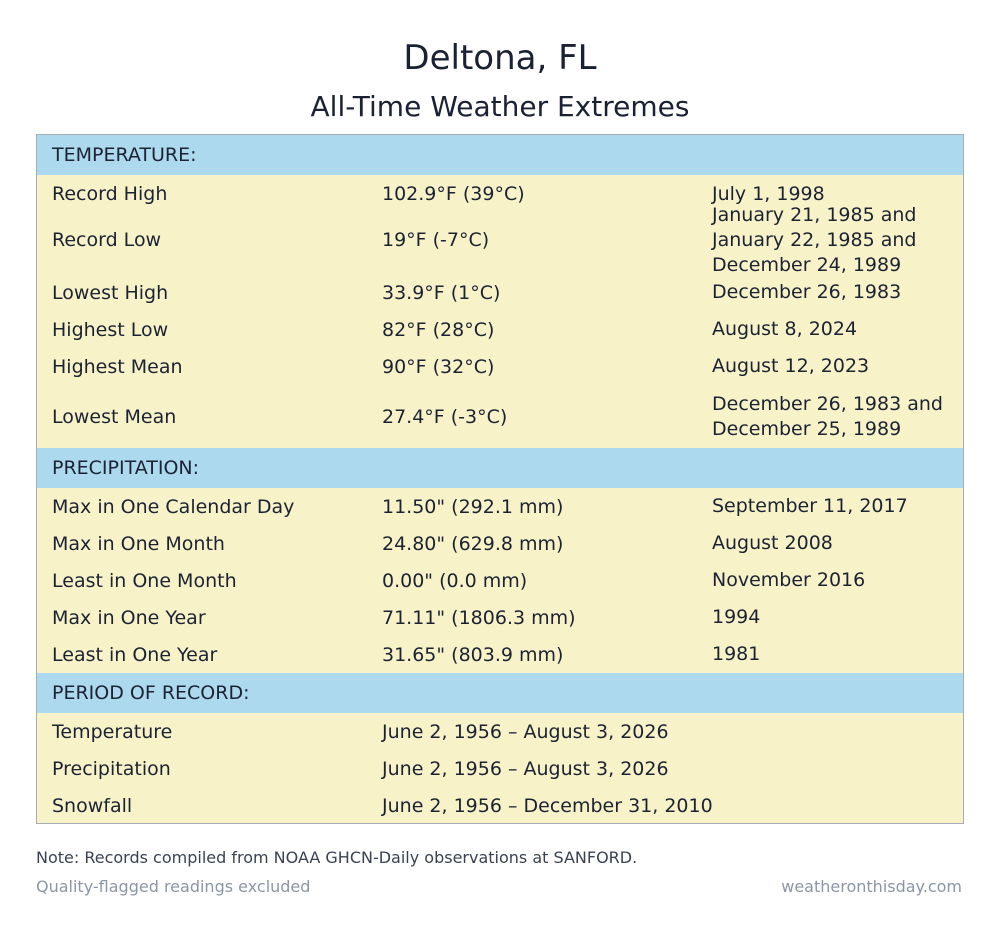  Describe the element at coordinates (135, 654) in the screenshot. I see `row-label: Least in One Year` at that location.